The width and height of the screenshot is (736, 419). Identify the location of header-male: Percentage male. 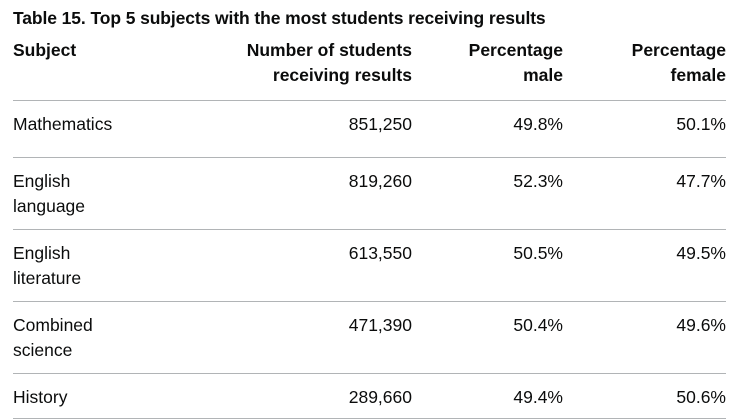
(487, 69).